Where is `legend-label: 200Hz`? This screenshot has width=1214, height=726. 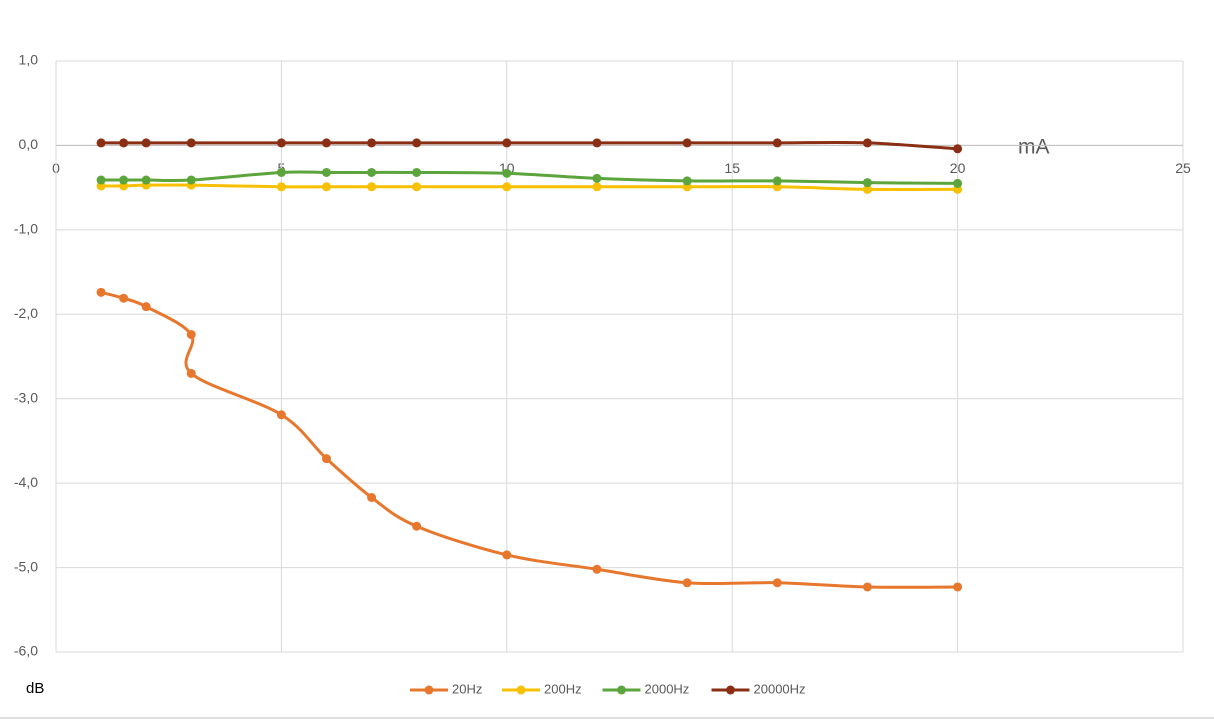
legend-label: 200Hz is located at coordinates (563, 688).